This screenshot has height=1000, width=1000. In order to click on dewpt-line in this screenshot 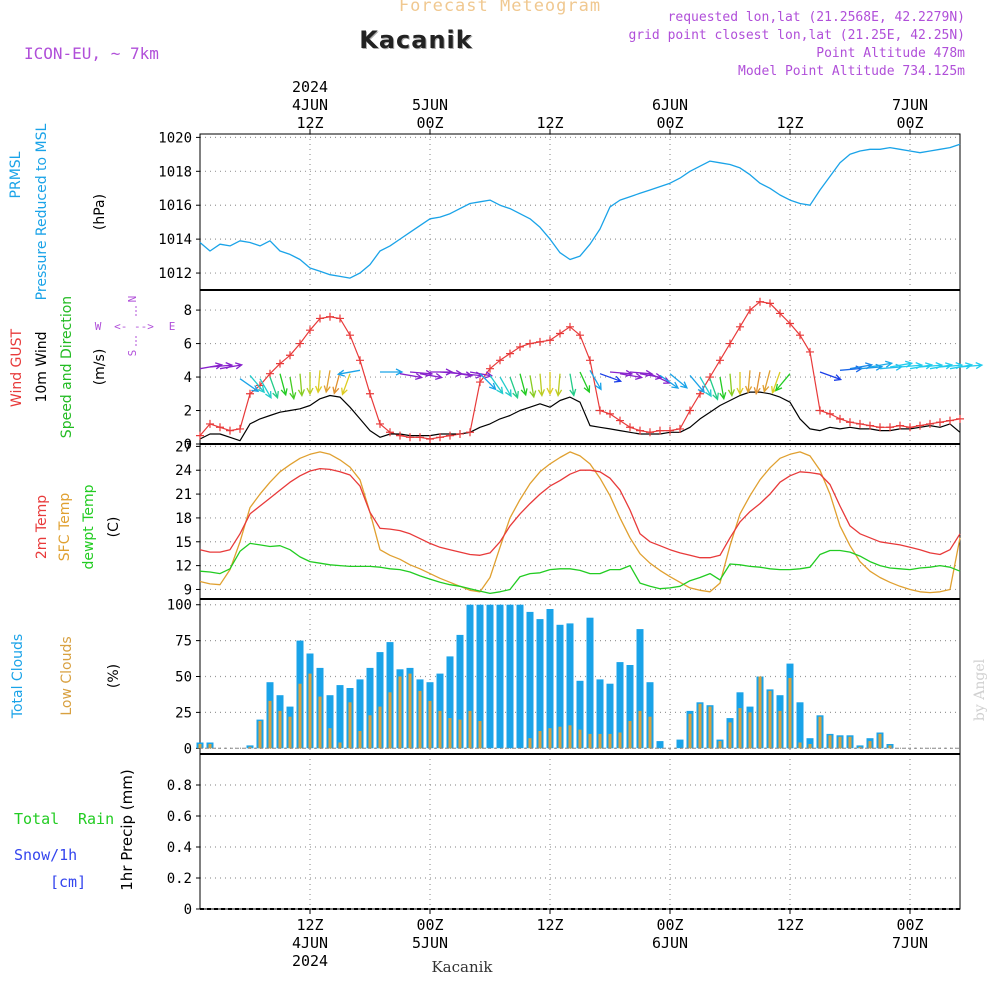, I will do `click(580, 568)`.